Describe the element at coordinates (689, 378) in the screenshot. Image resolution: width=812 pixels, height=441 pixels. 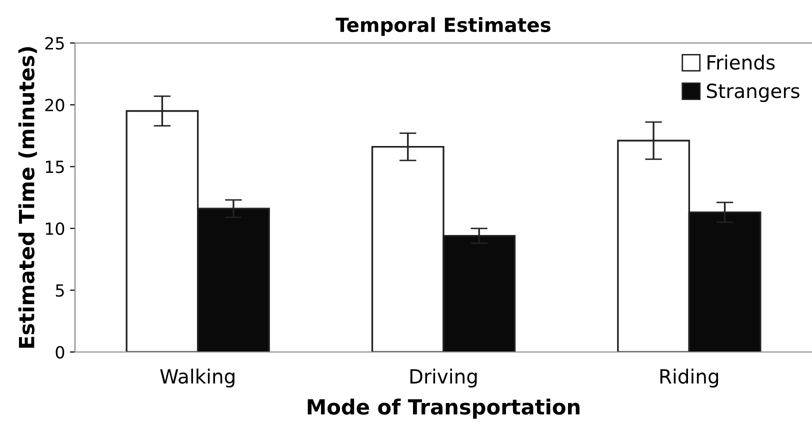
I see `x-tick-label: Riding` at that location.